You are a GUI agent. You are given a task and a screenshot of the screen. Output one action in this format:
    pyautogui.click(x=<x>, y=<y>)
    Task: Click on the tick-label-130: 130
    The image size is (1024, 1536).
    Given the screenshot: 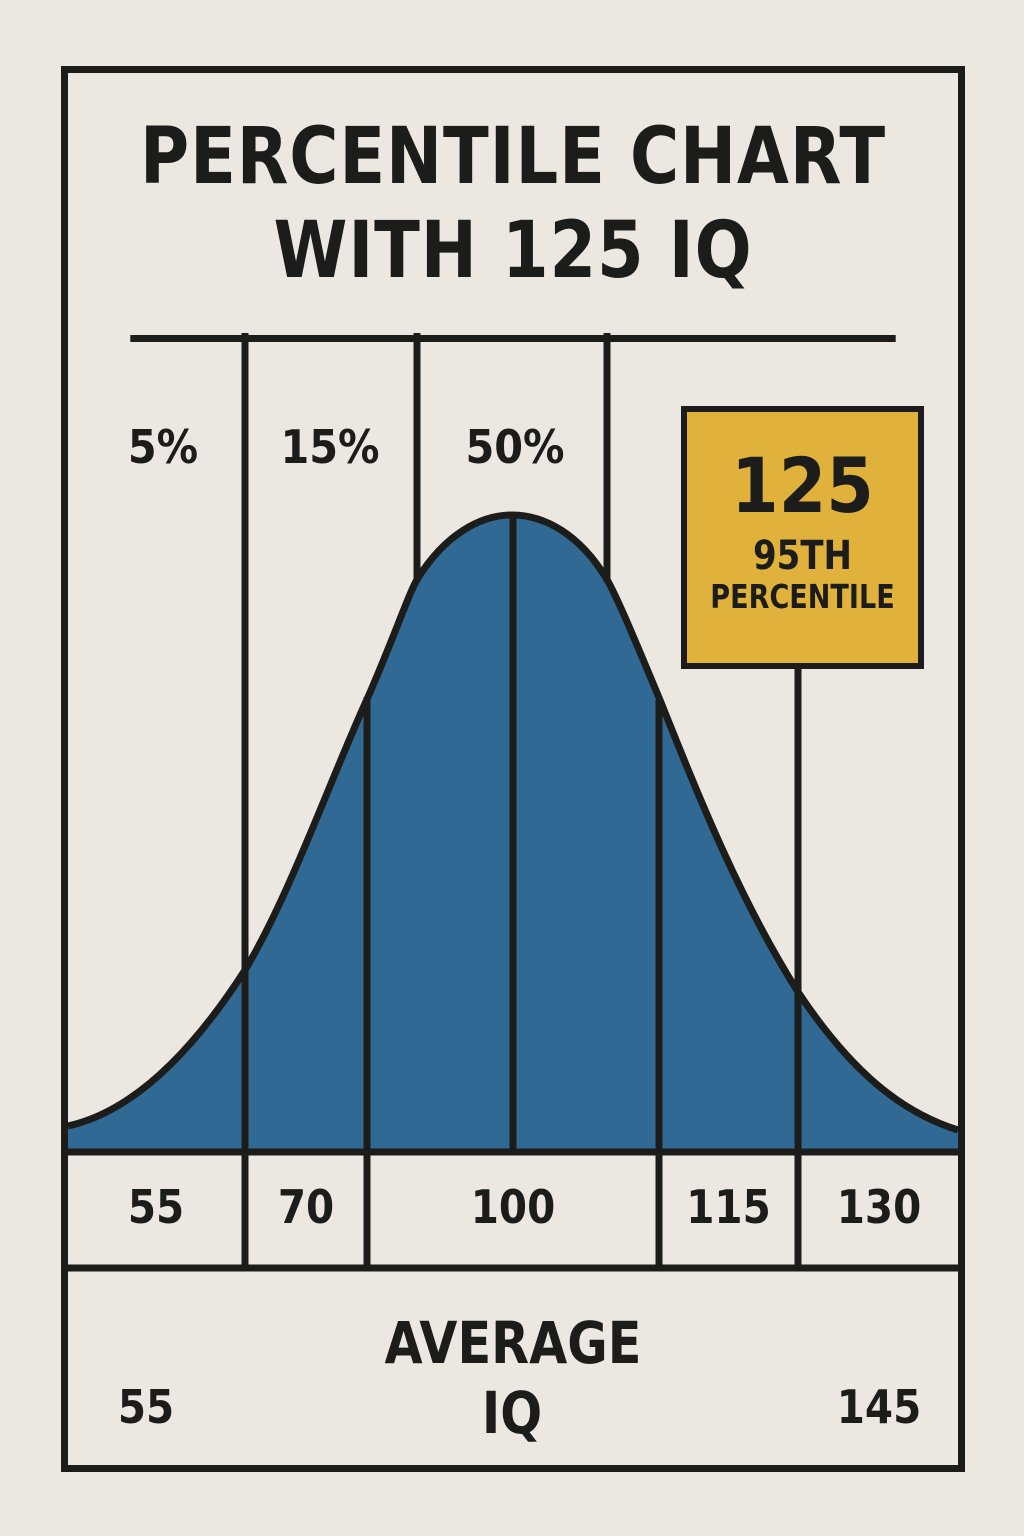 What is the action you would take?
    pyautogui.click(x=879, y=1207)
    